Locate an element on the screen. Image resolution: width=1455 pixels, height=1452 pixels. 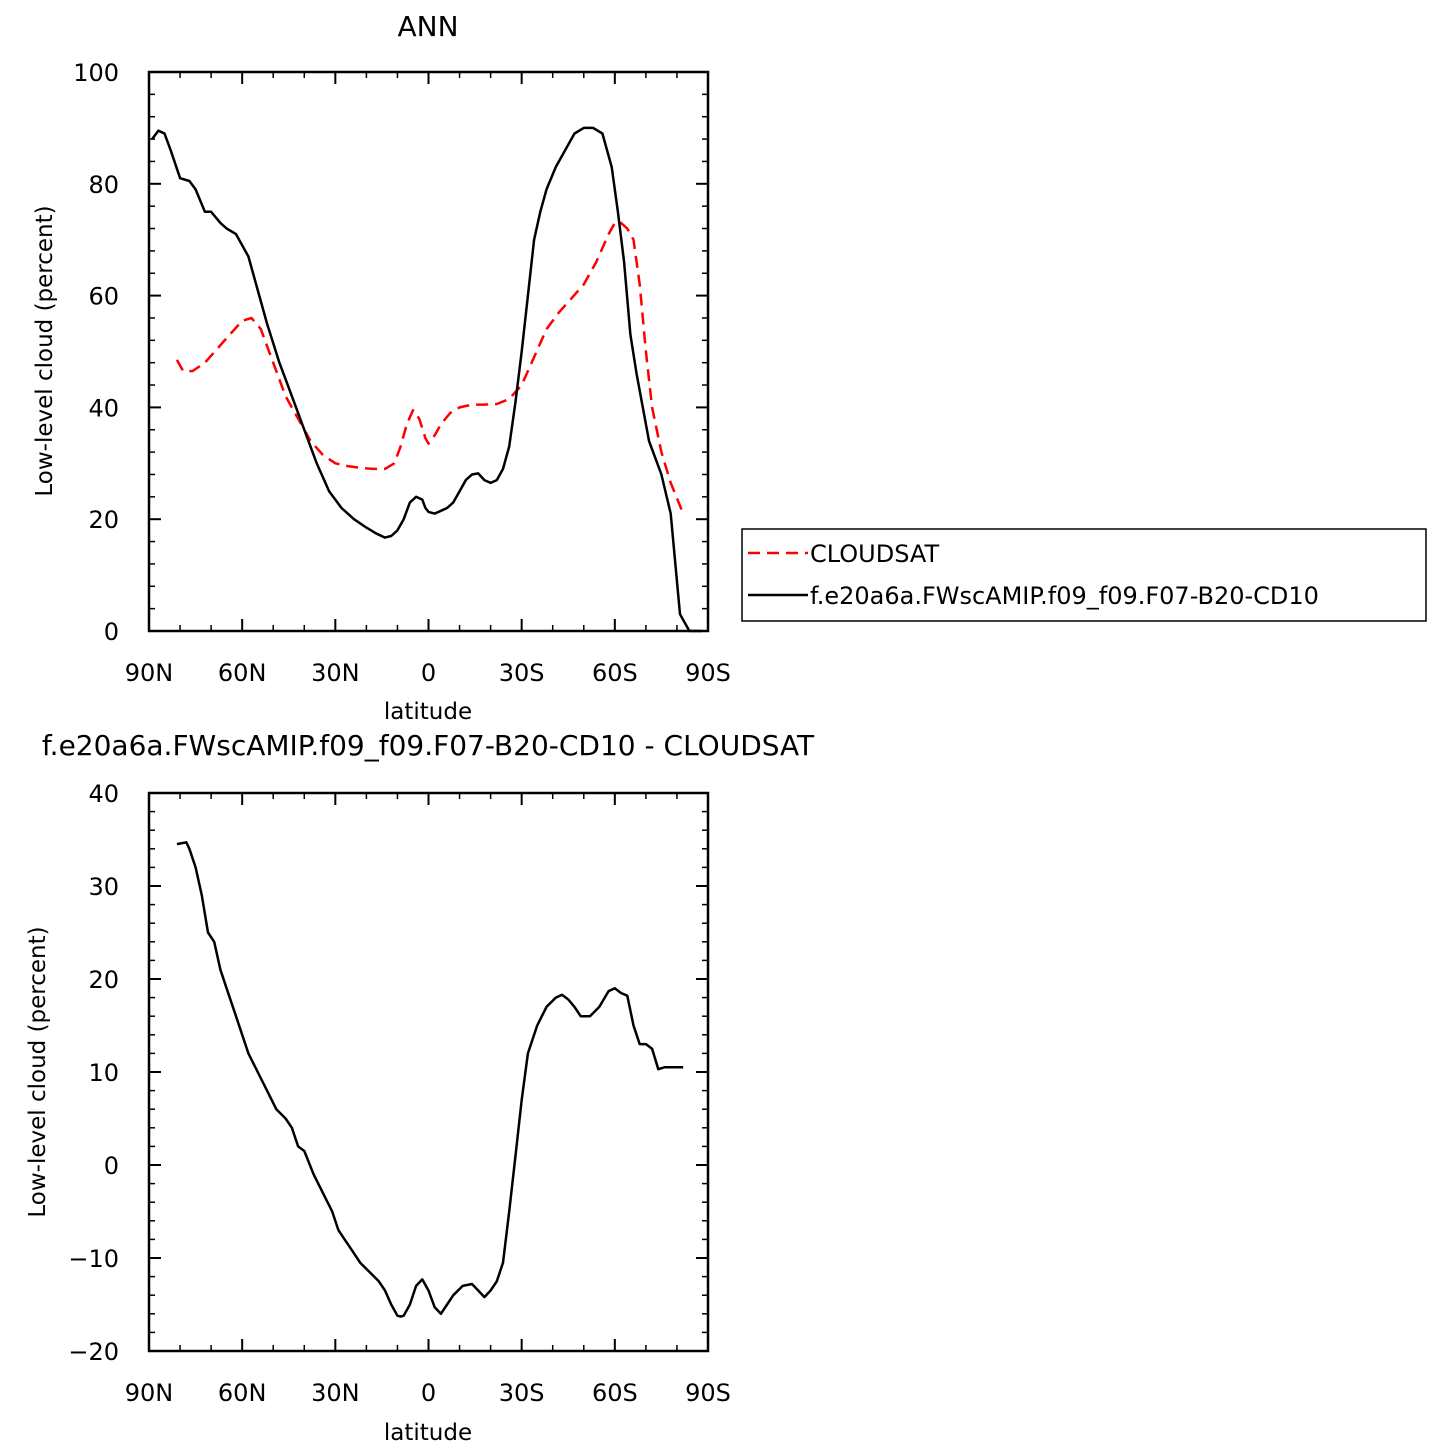
bottom-chart-x-tick-label: 0 is located at coordinates (428, 1393).